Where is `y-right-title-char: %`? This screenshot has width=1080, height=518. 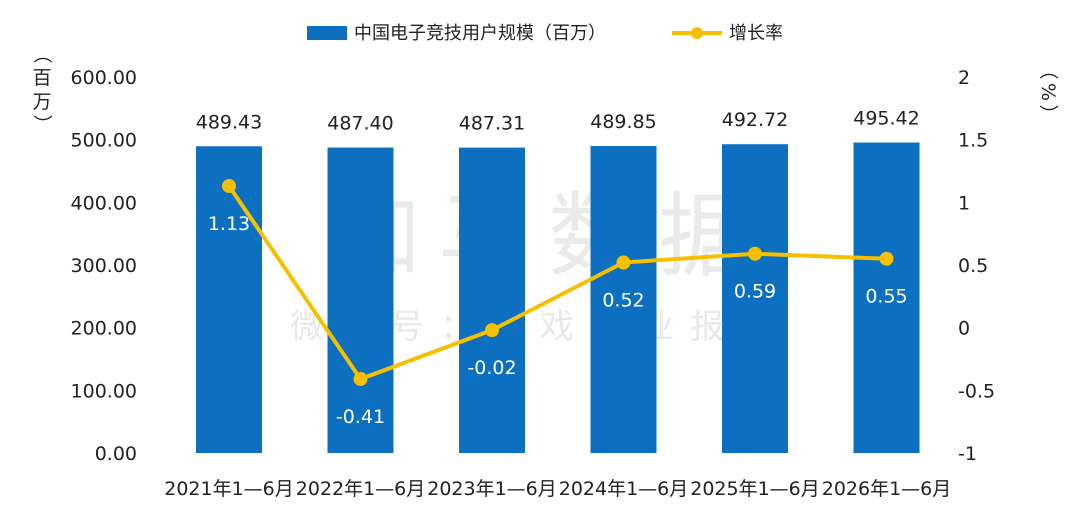 y-right-title-char: % is located at coordinates (1048, 92).